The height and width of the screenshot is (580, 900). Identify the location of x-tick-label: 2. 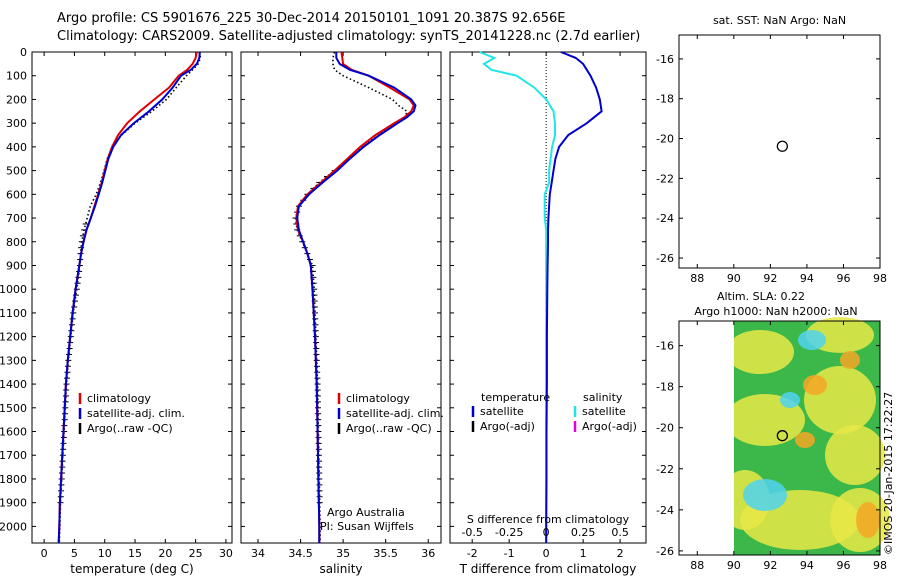
(620, 553).